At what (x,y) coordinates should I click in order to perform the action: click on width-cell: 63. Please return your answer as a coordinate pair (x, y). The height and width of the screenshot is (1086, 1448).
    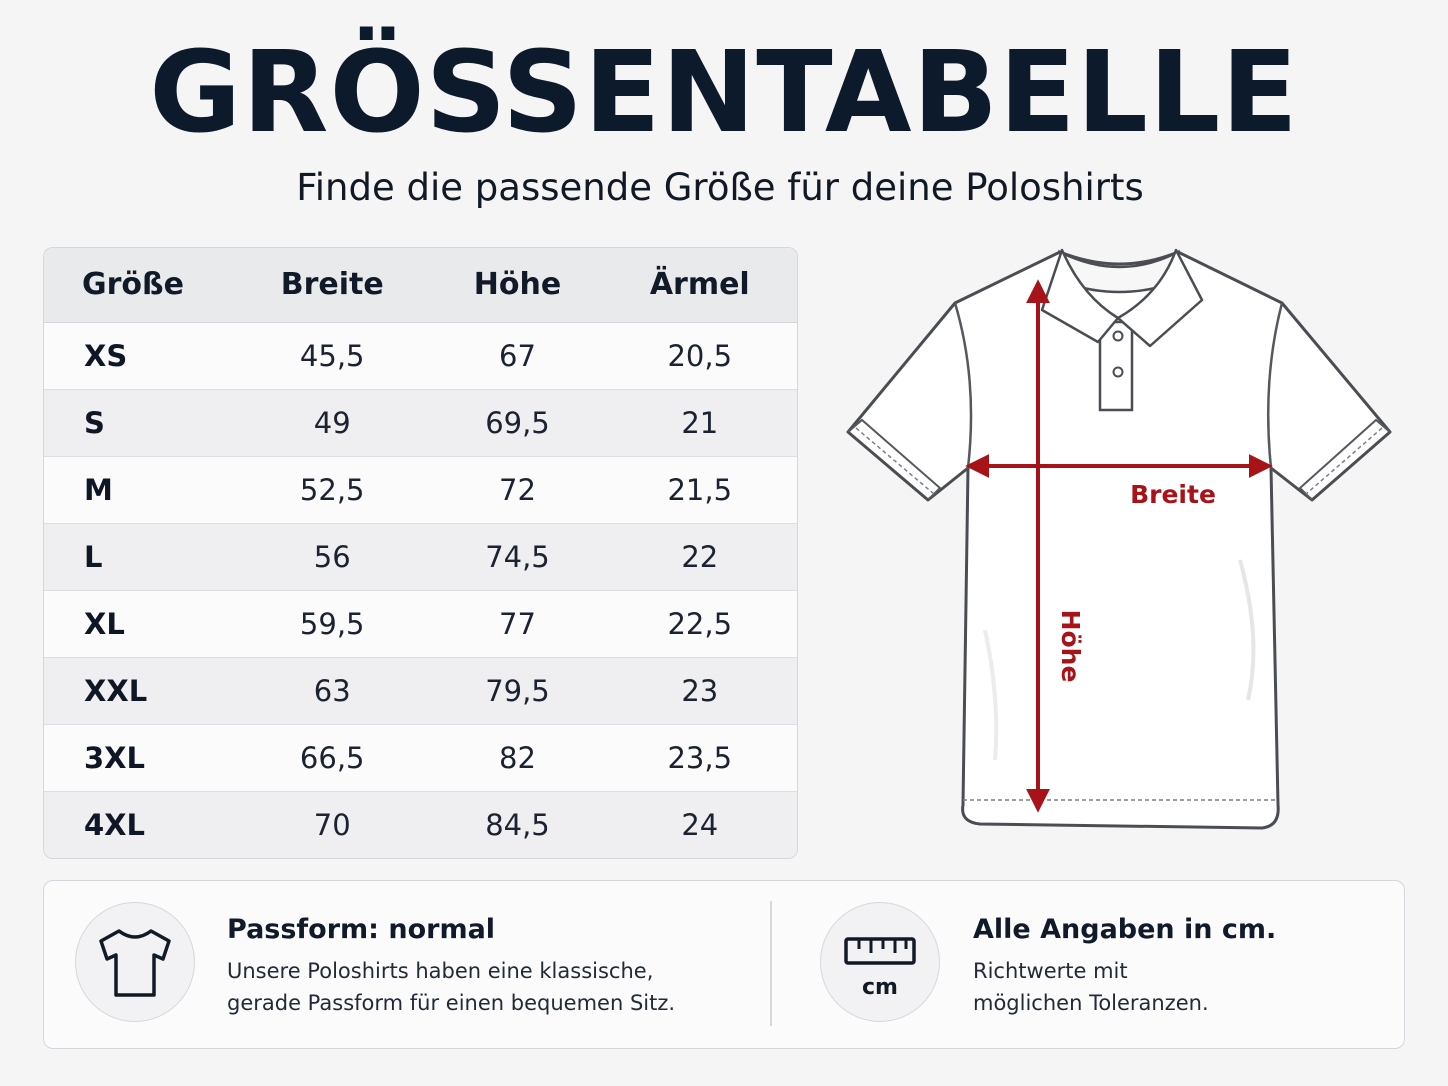
    Looking at the image, I should click on (332, 690).